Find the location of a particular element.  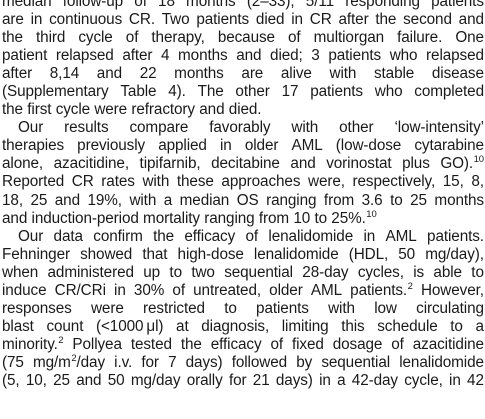

text-word: followed is located at coordinates (259, 362).